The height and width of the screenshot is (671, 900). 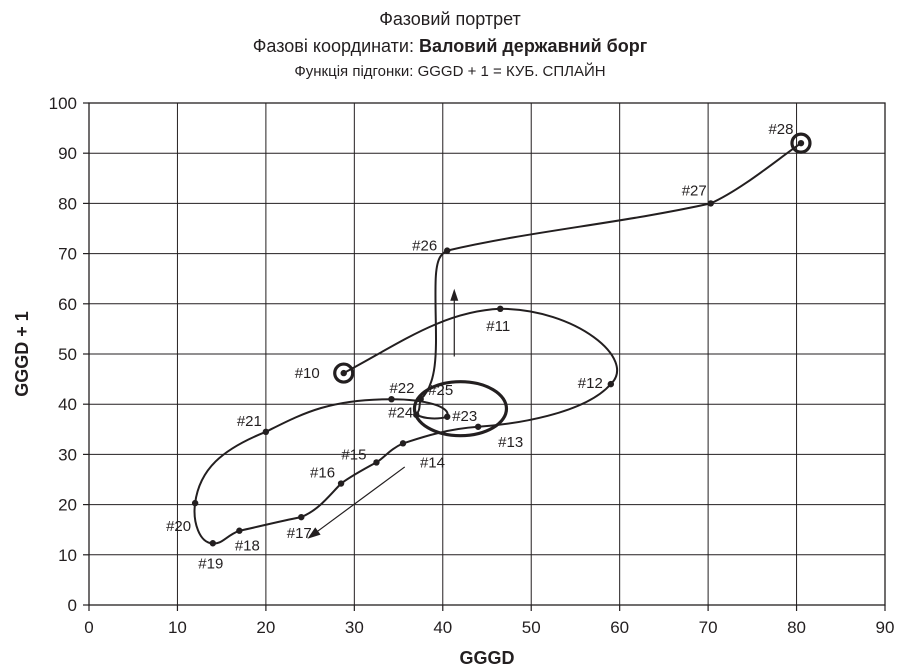 I want to click on x-tick-label: 90, so click(x=885, y=627).